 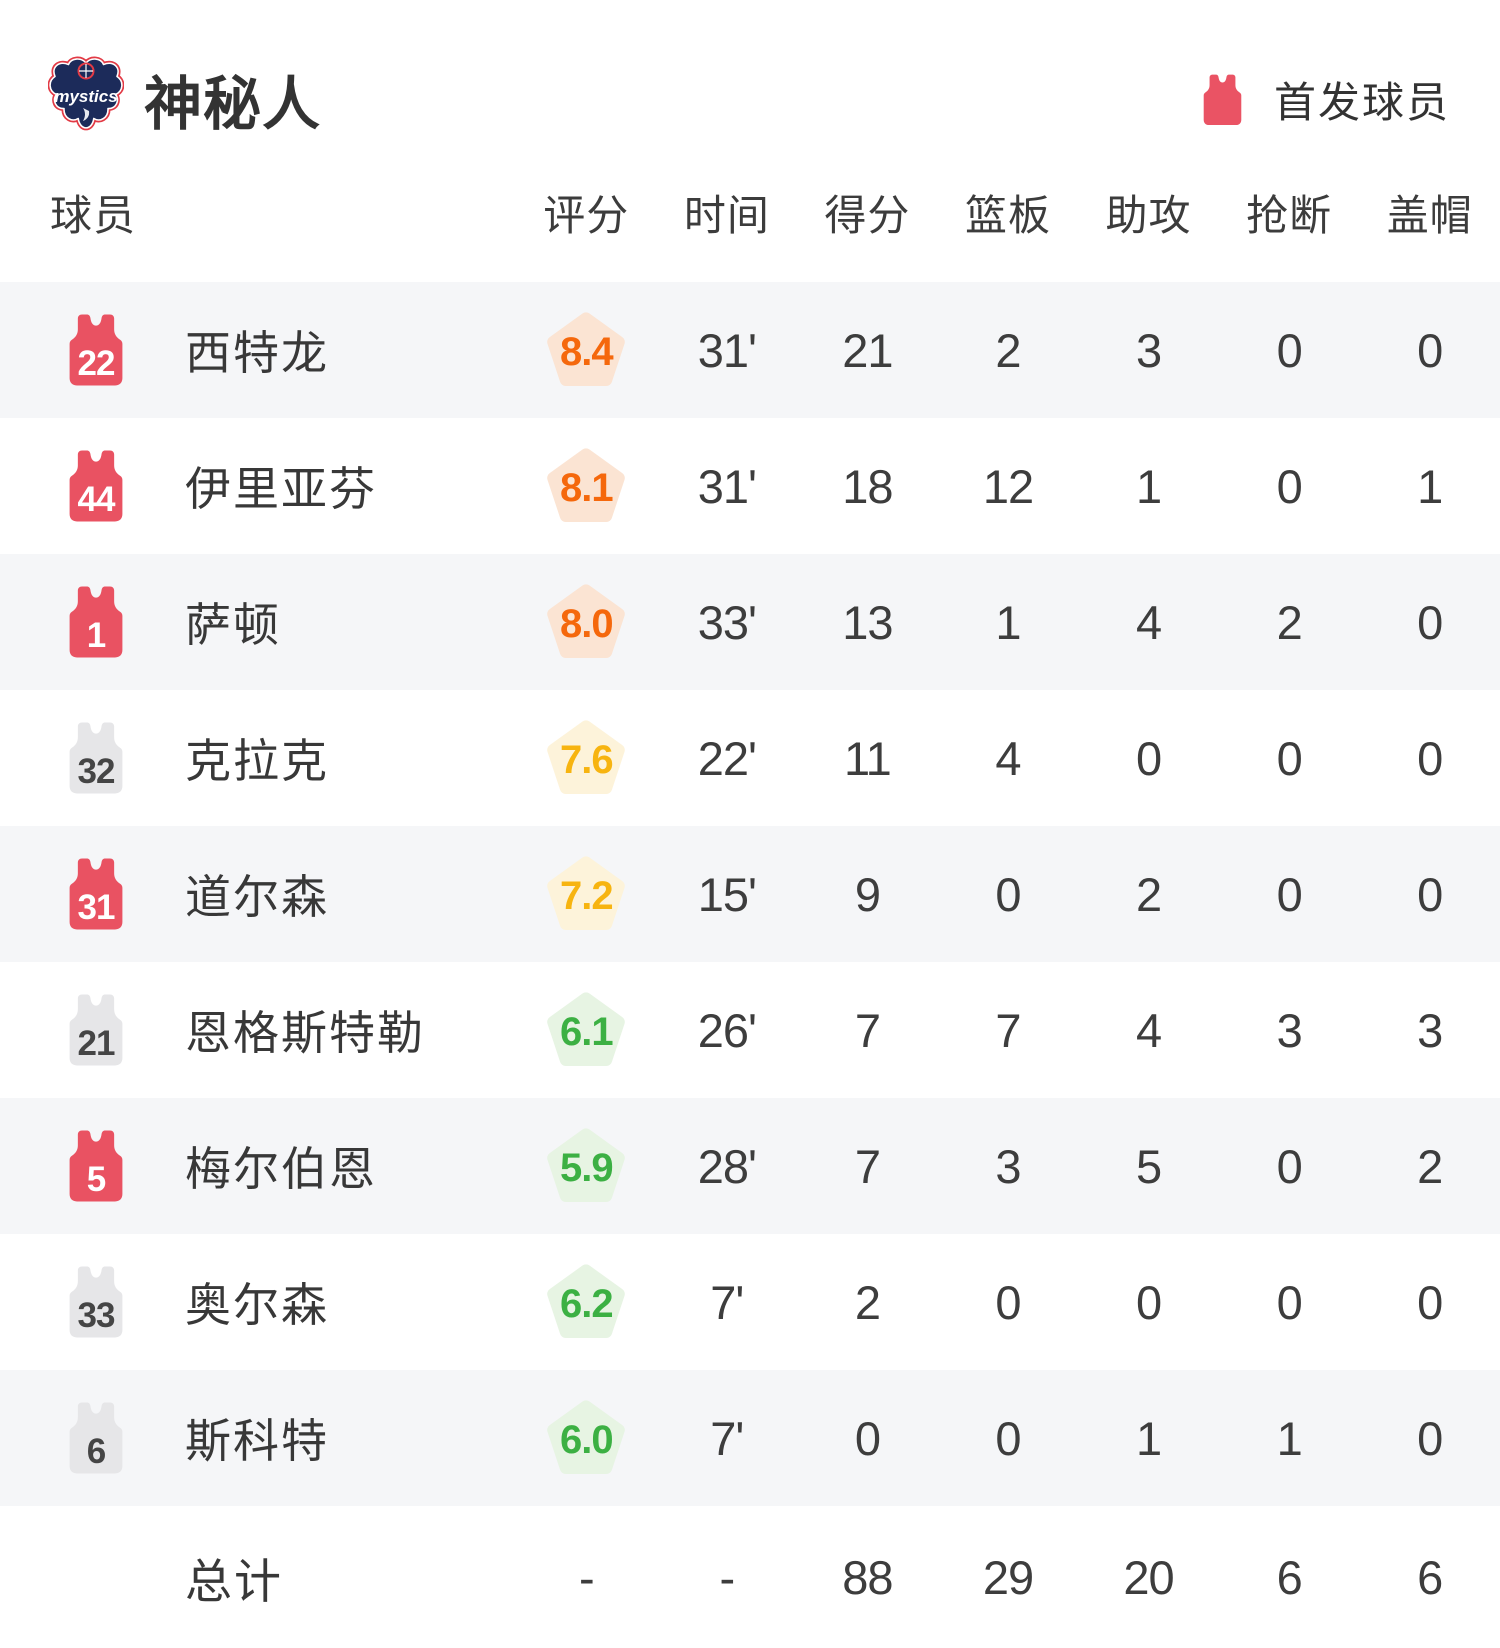 I want to click on player-name: 克拉克, so click(x=257, y=761).